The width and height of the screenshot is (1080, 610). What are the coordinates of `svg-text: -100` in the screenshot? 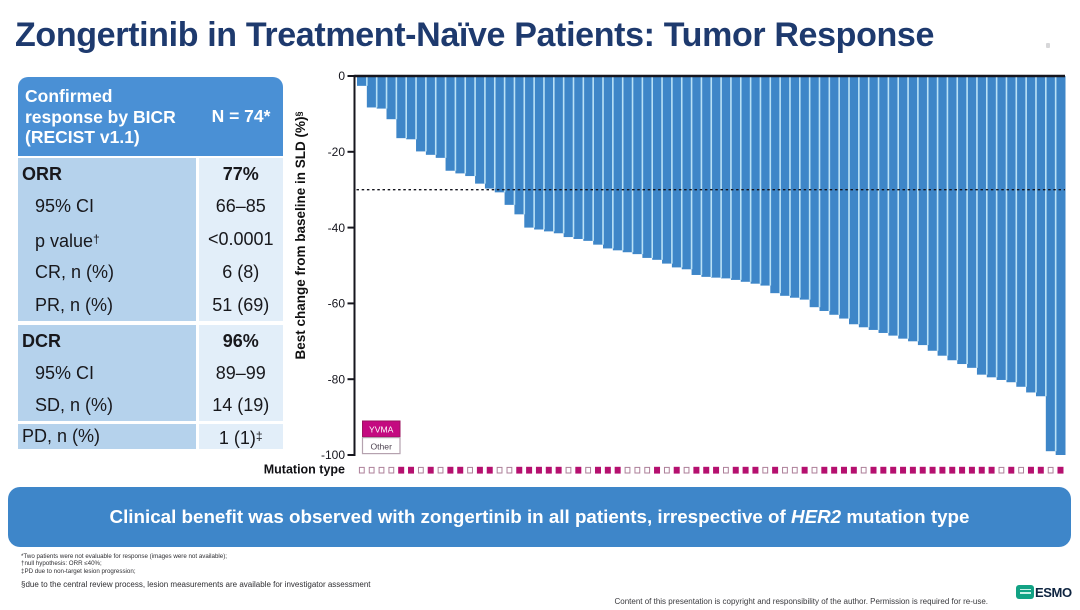 It's located at (333, 455).